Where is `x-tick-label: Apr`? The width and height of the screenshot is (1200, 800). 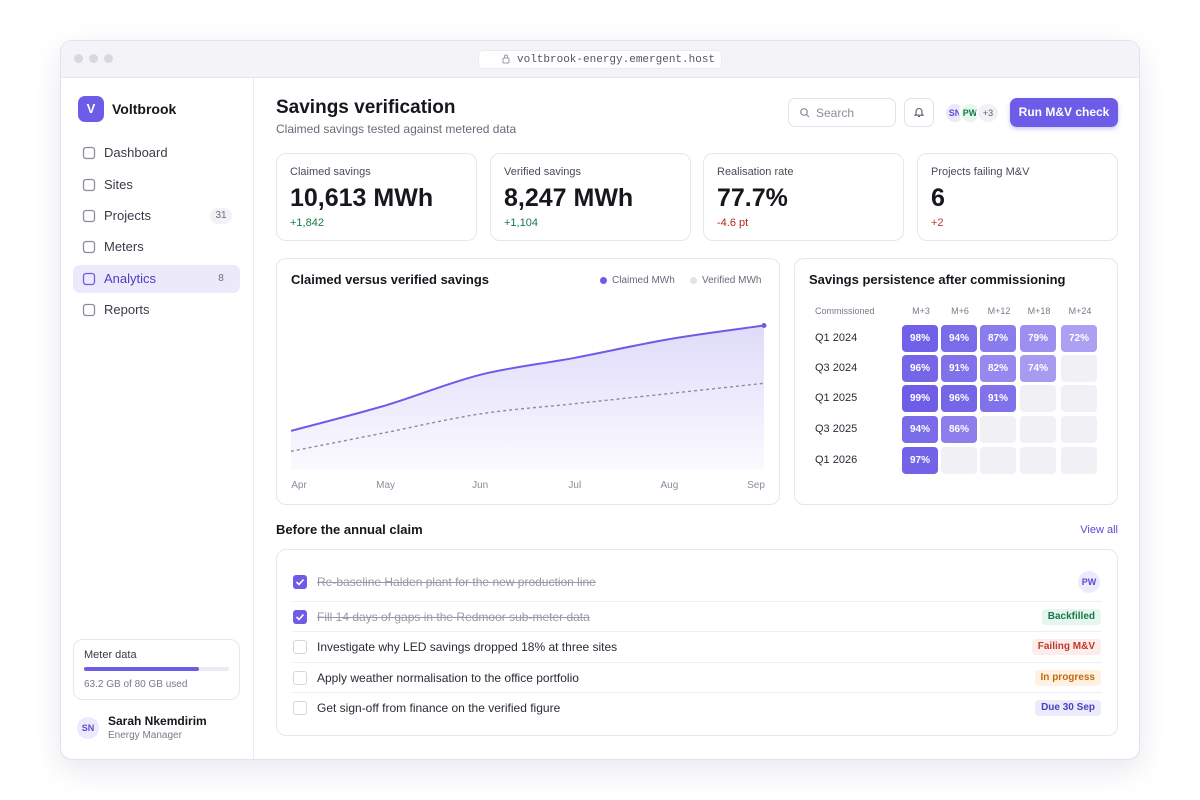
x-tick-label: Apr is located at coordinates (299, 485).